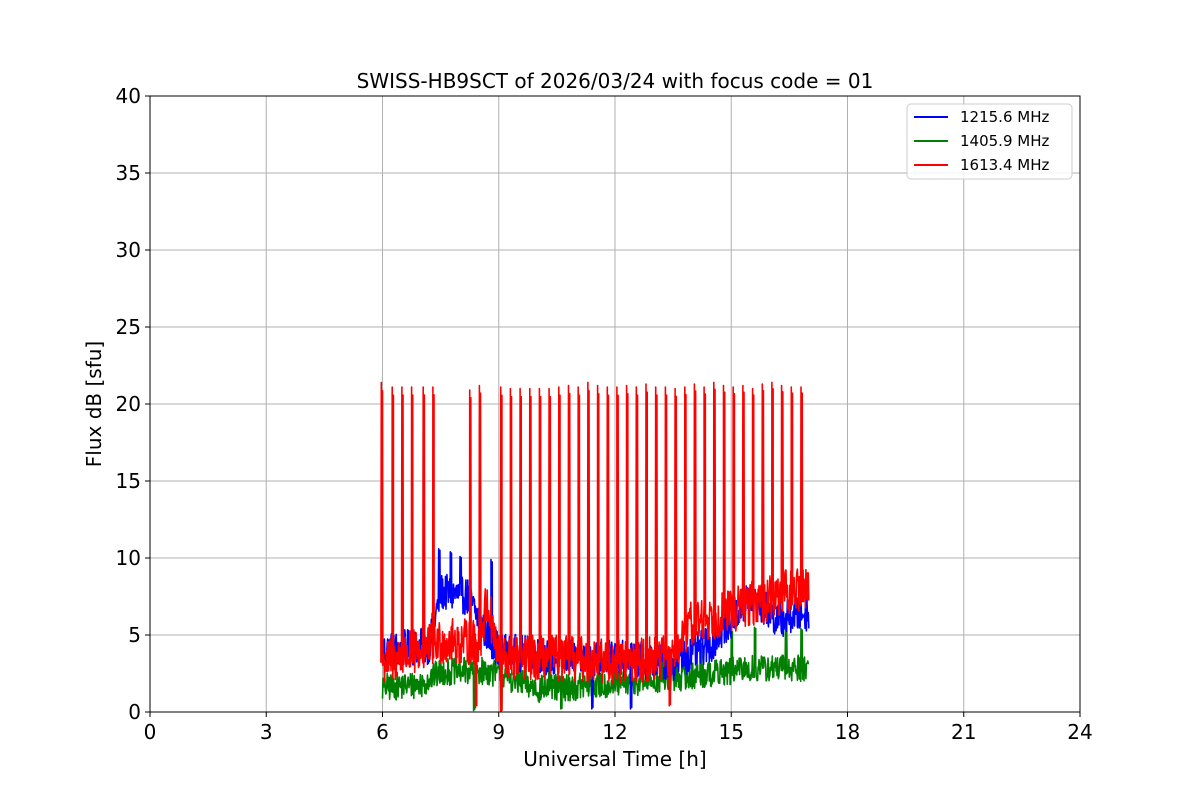  What do you see at coordinates (266, 732) in the screenshot?
I see `x-tick-label: 3` at bounding box center [266, 732].